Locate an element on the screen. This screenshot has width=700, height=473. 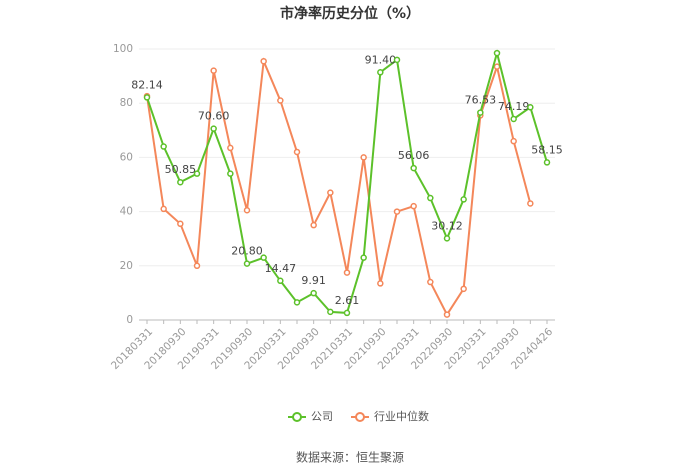
y-tick-label: 60 is located at coordinates (126, 157).